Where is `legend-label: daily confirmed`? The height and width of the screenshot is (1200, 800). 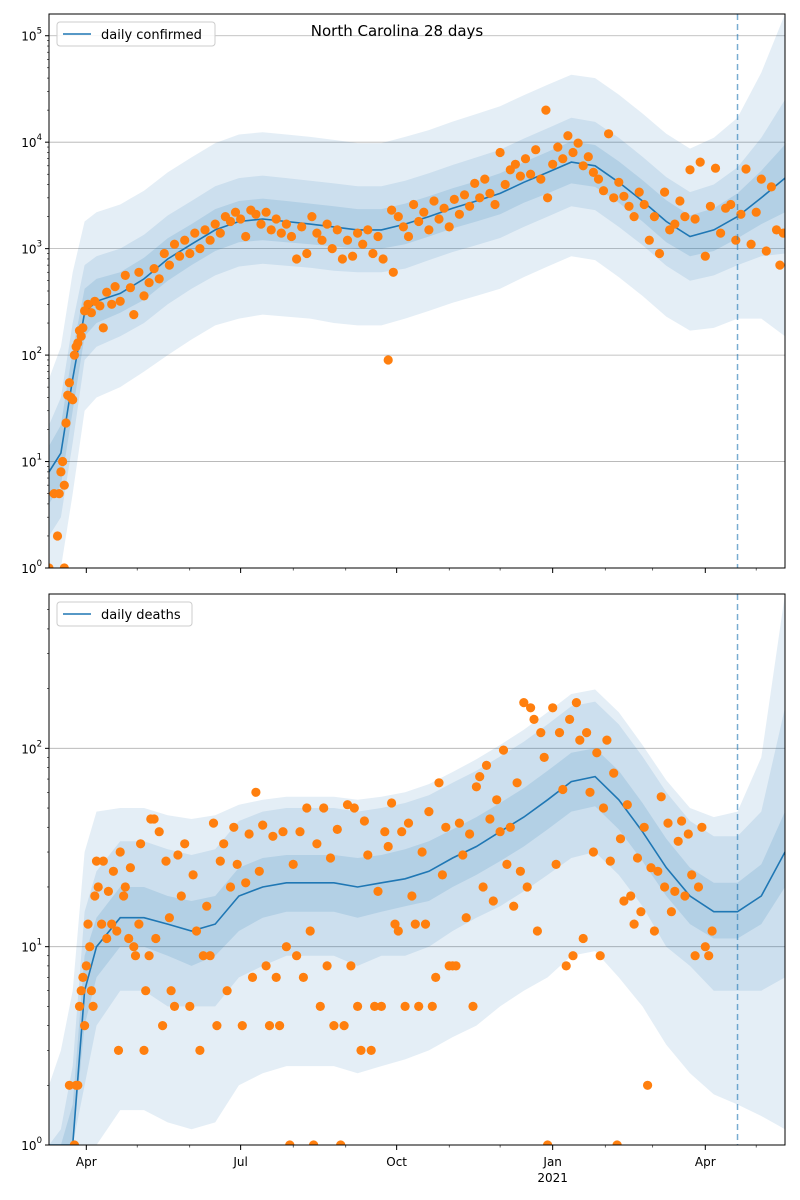 legend-label: daily confirmed is located at coordinates (151, 35).